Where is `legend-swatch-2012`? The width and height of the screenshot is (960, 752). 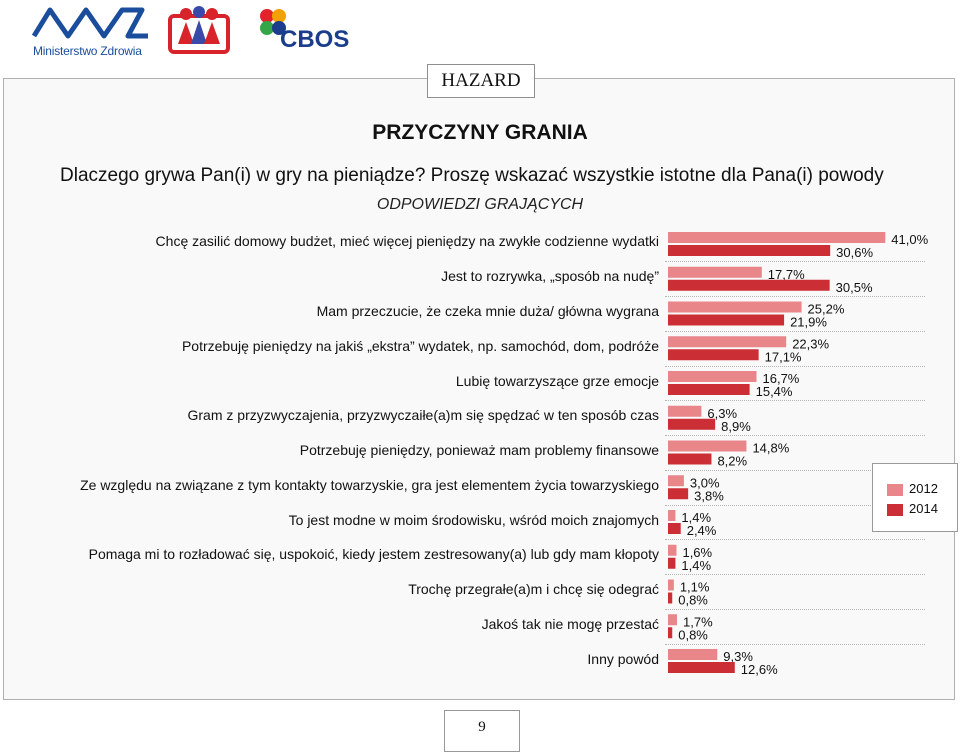
legend-swatch-2012 is located at coordinates (895, 489).